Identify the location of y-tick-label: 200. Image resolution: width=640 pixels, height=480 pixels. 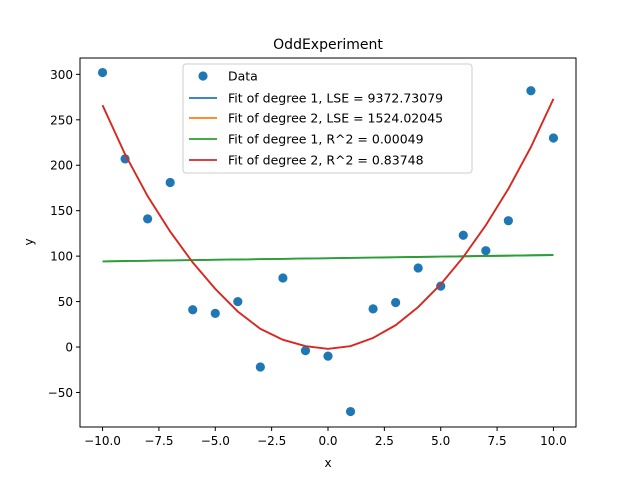
(61, 166).